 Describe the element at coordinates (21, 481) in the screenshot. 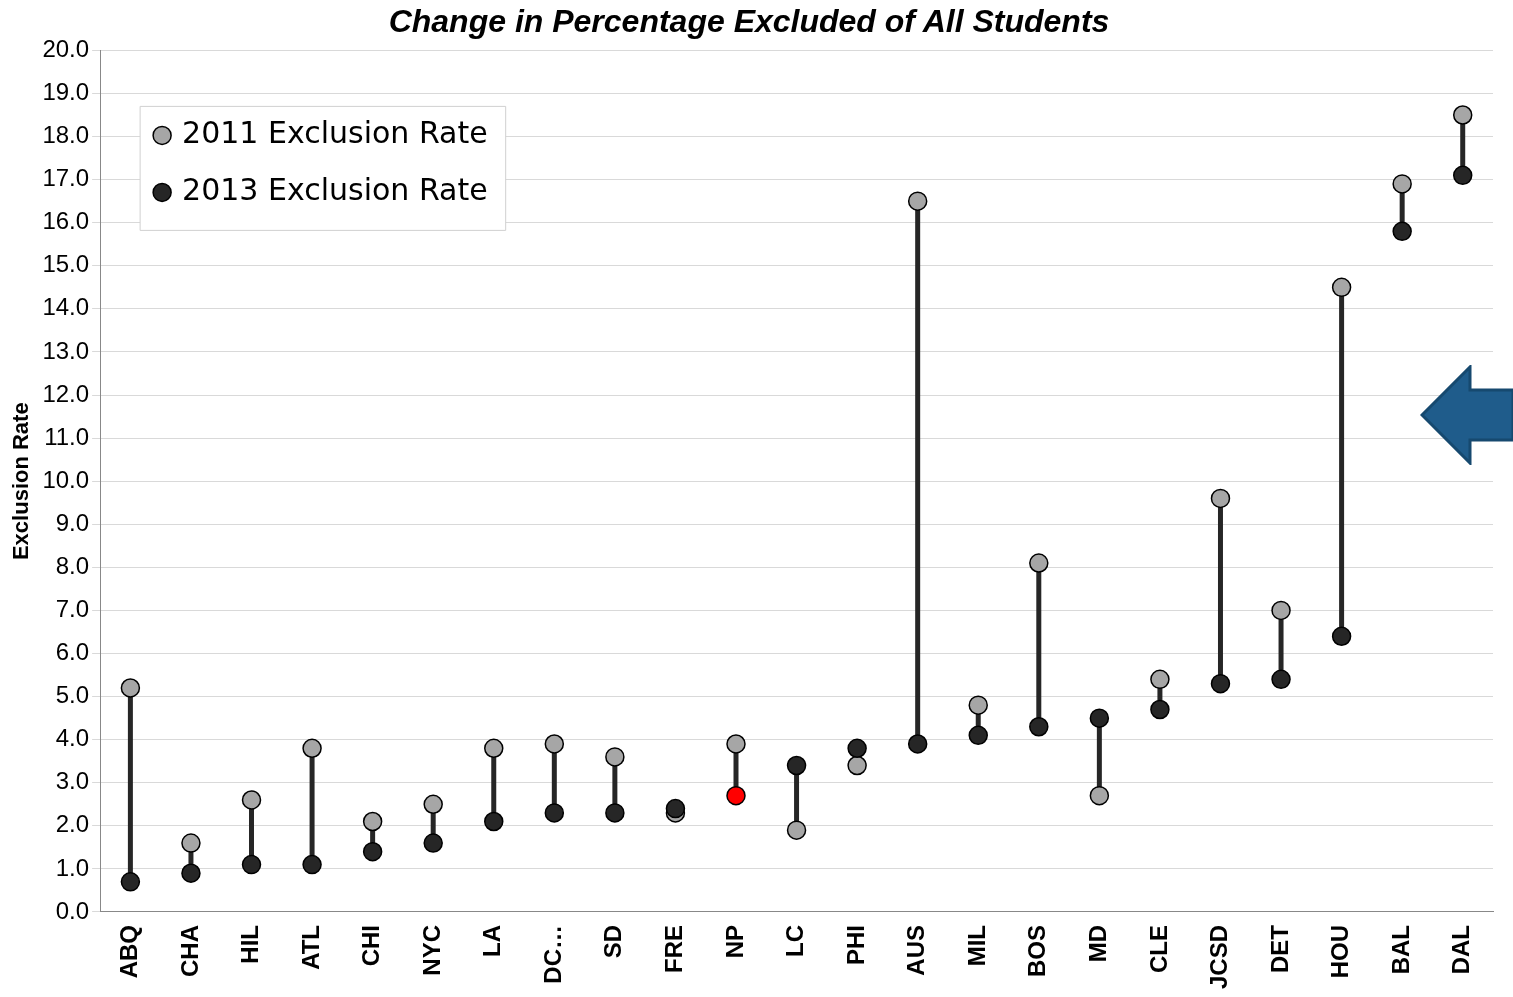

I see `y-axis-title: Exclusion Rate` at that location.